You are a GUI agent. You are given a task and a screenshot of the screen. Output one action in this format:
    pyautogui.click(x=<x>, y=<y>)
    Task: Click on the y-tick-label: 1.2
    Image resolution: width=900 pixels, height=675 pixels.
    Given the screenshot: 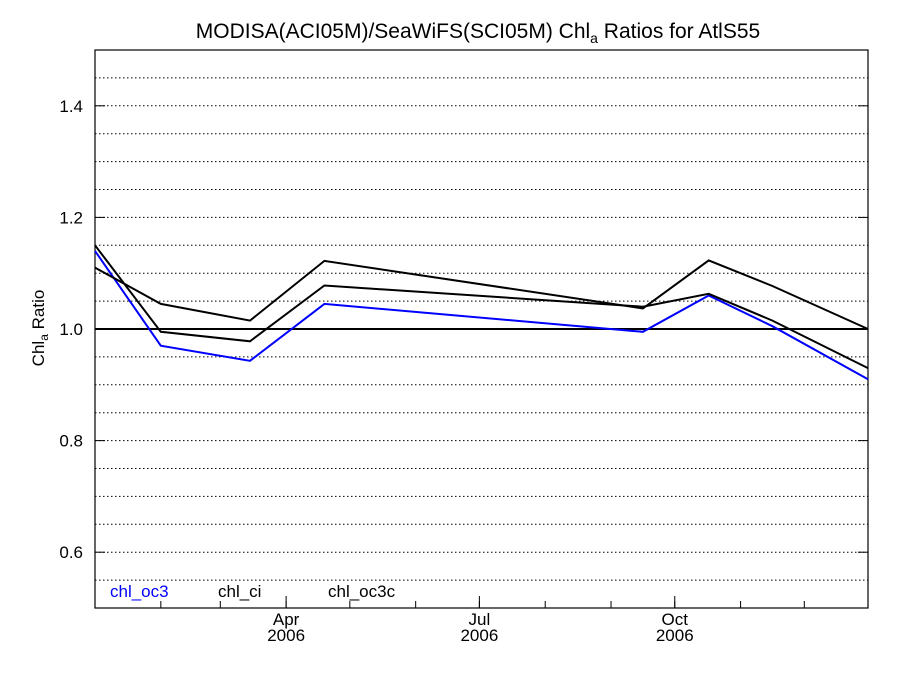 What is the action you would take?
    pyautogui.click(x=71, y=217)
    